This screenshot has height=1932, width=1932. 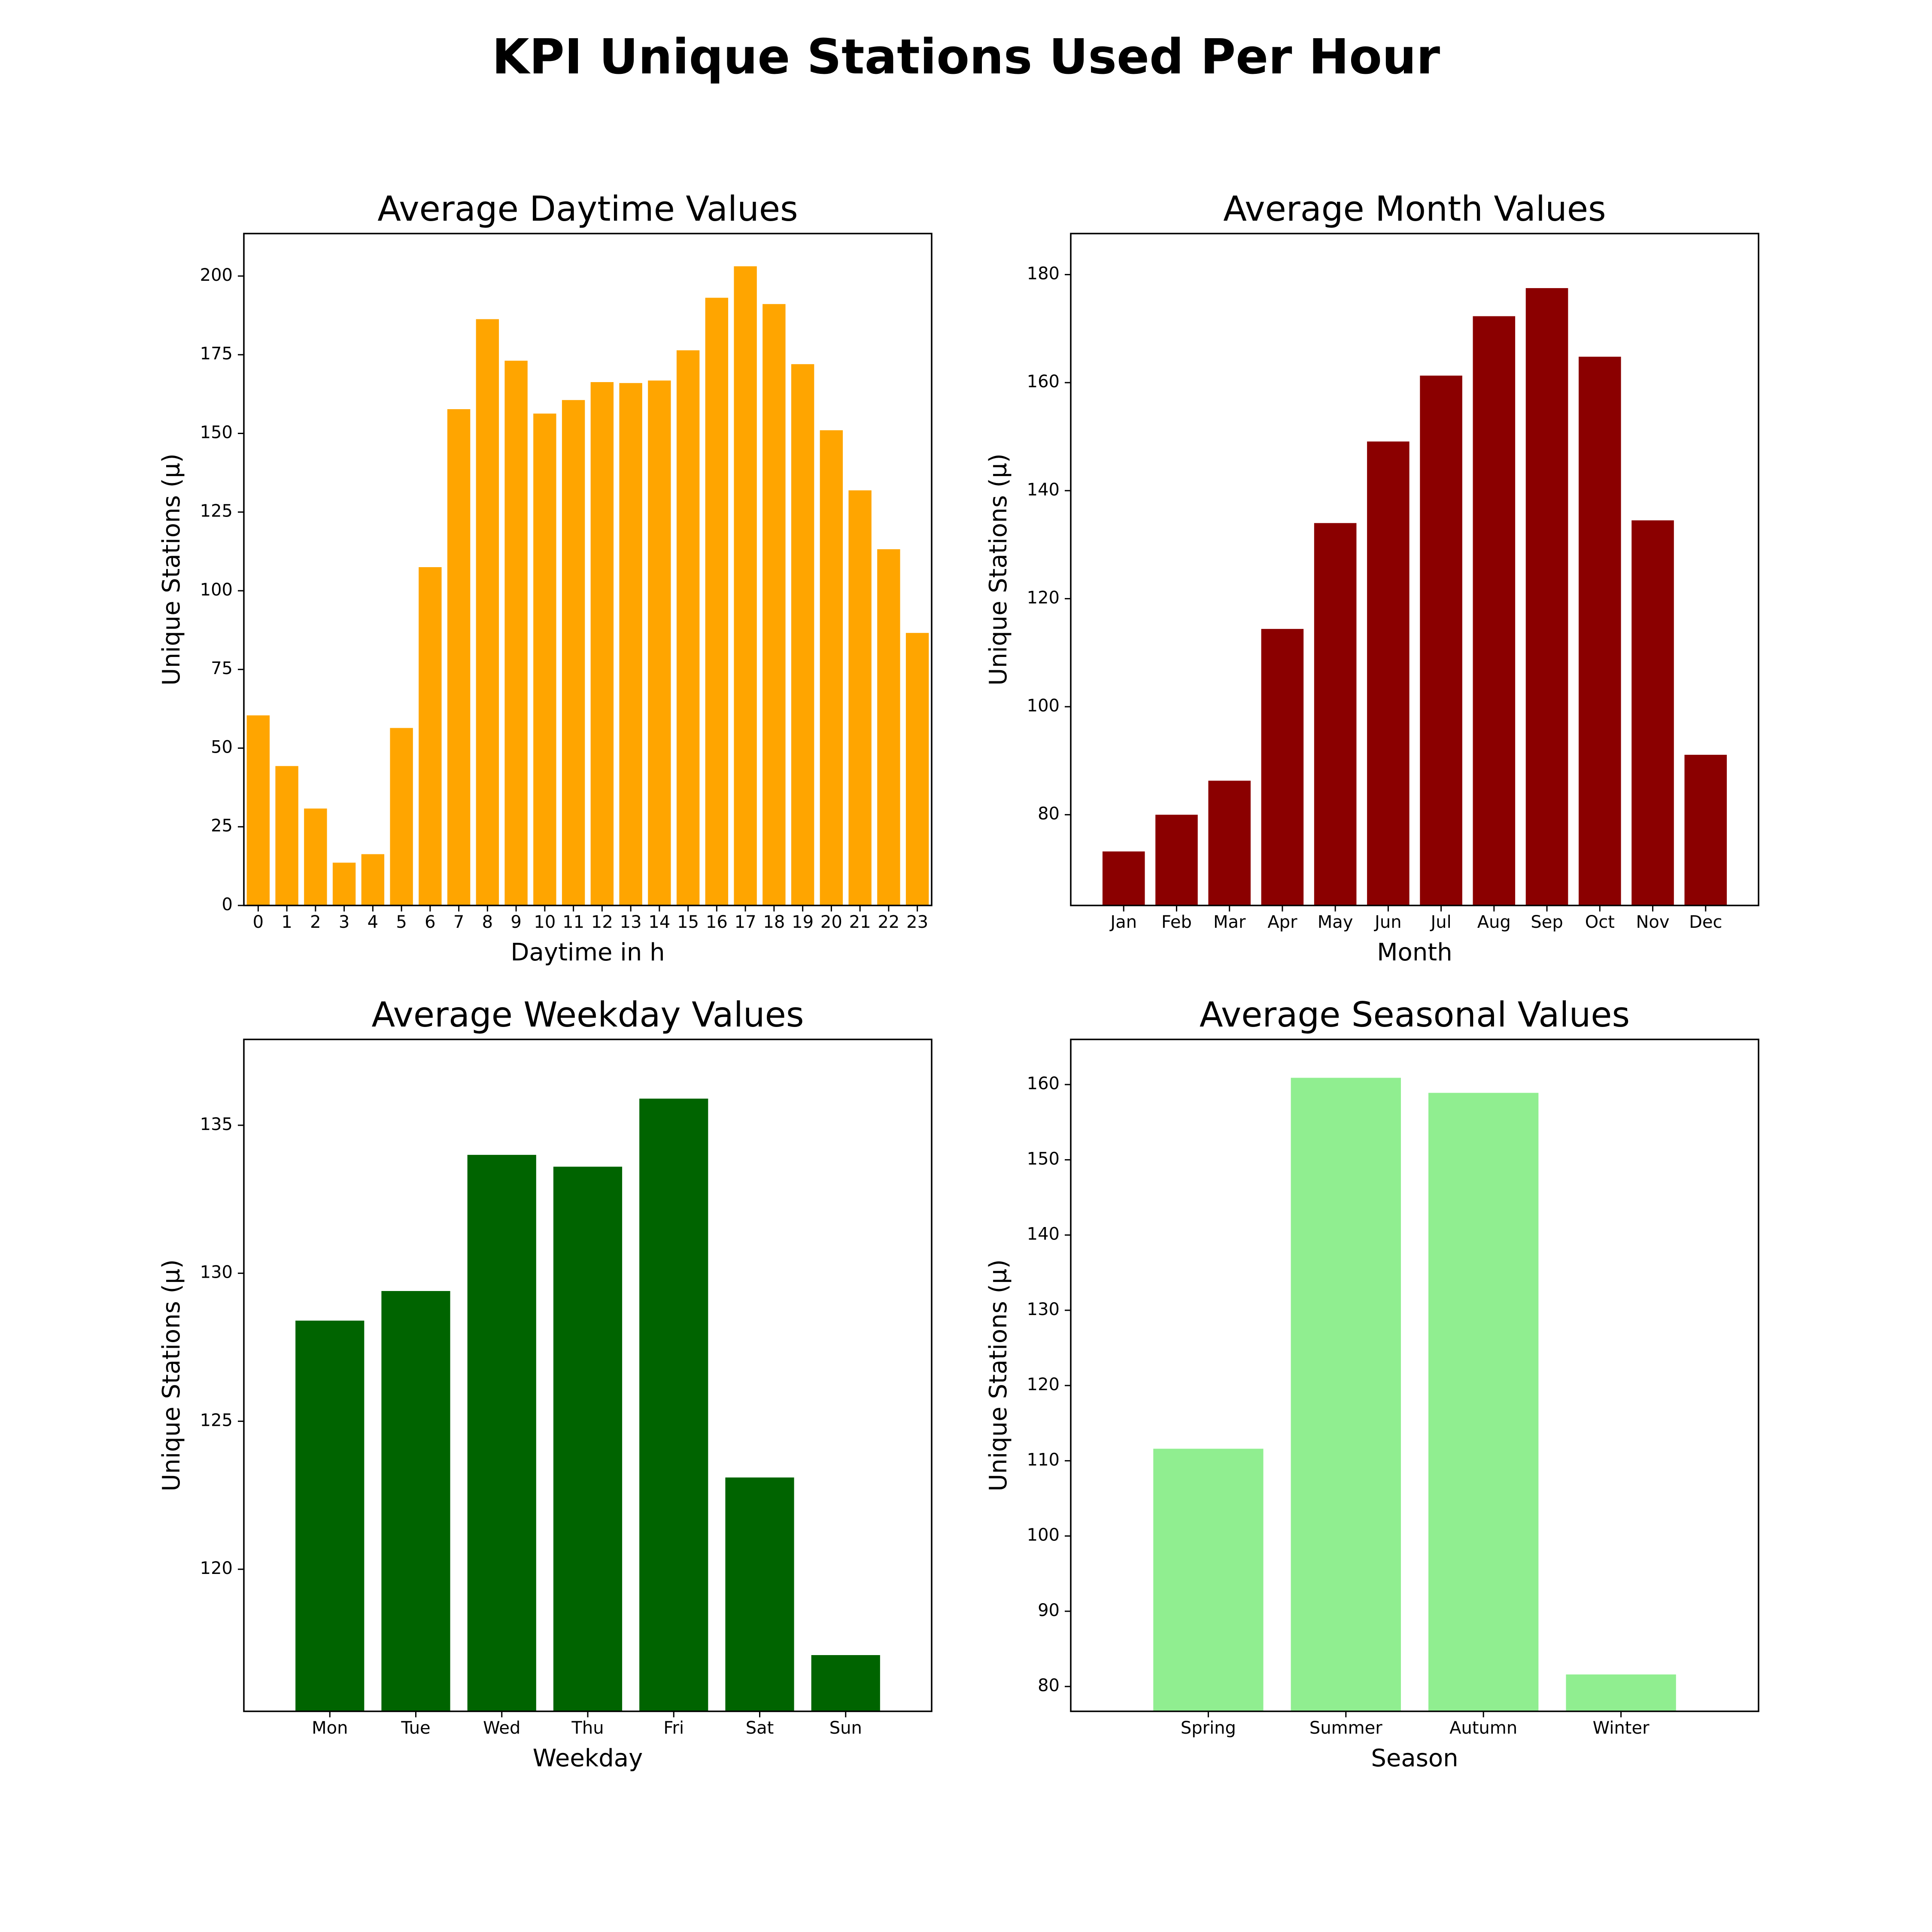 I want to click on x-axis-label: Daytime in h, so click(x=587, y=952).